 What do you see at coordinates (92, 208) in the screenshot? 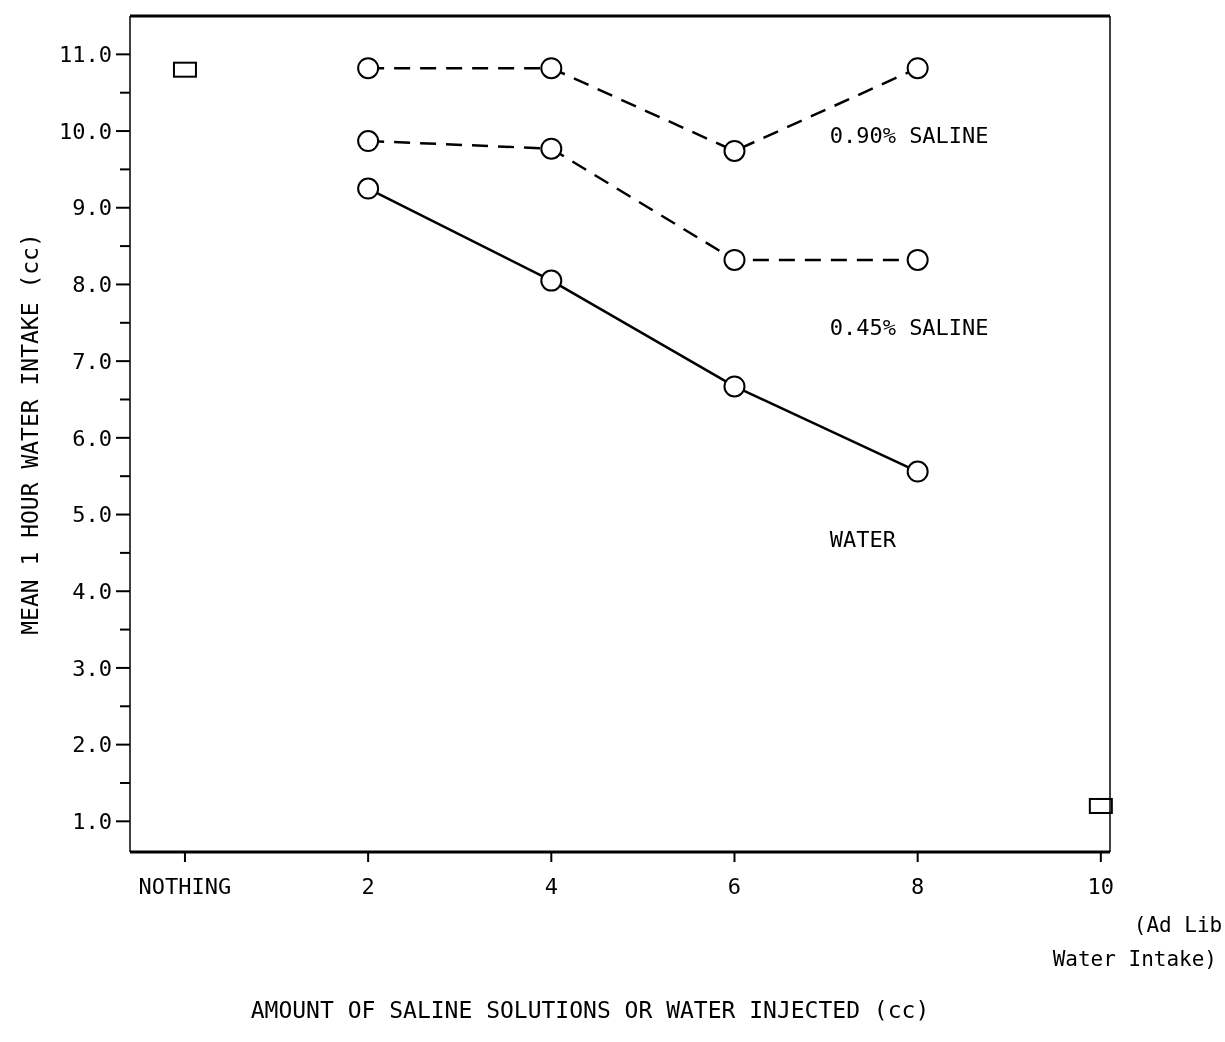
I see `y-tick-label: 9.0` at bounding box center [92, 208].